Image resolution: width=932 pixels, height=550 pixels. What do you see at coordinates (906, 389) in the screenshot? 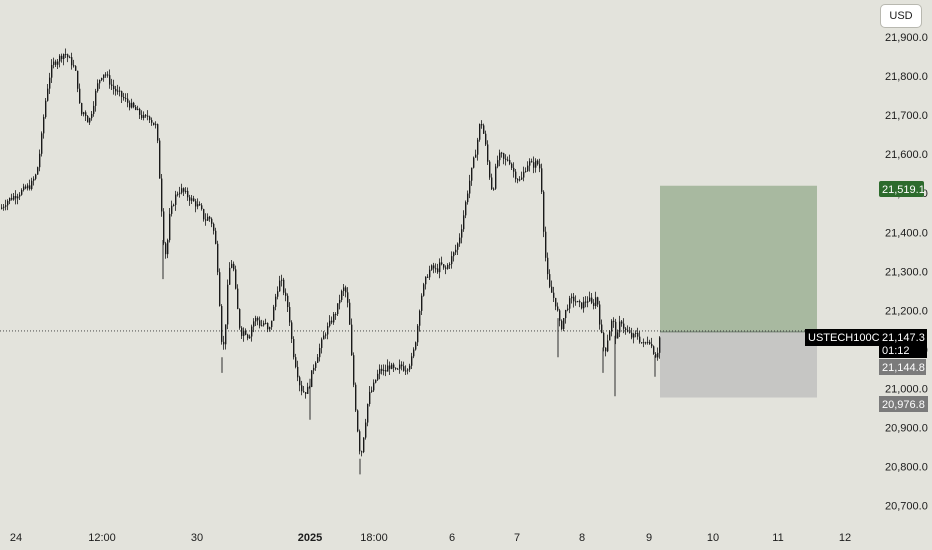
I see `price-tick-label: 21,000.0` at bounding box center [906, 389].